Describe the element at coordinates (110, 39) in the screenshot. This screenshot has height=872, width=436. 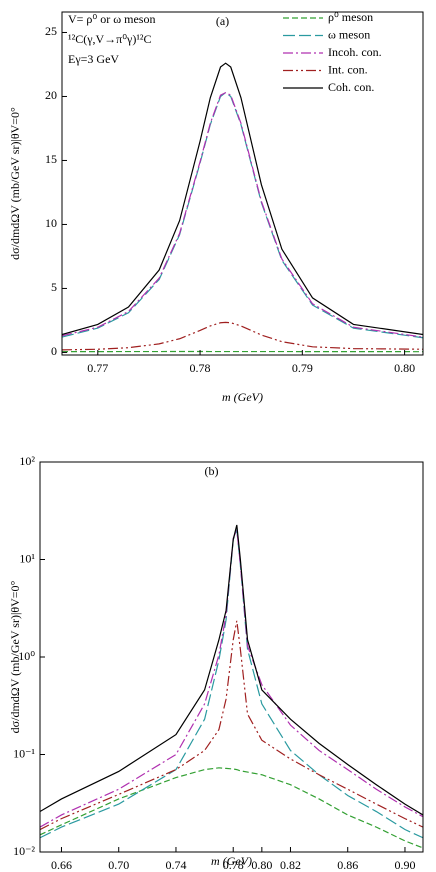
I see `annotation: ¹²C(γ,V→π⁰γ)¹²C` at that location.